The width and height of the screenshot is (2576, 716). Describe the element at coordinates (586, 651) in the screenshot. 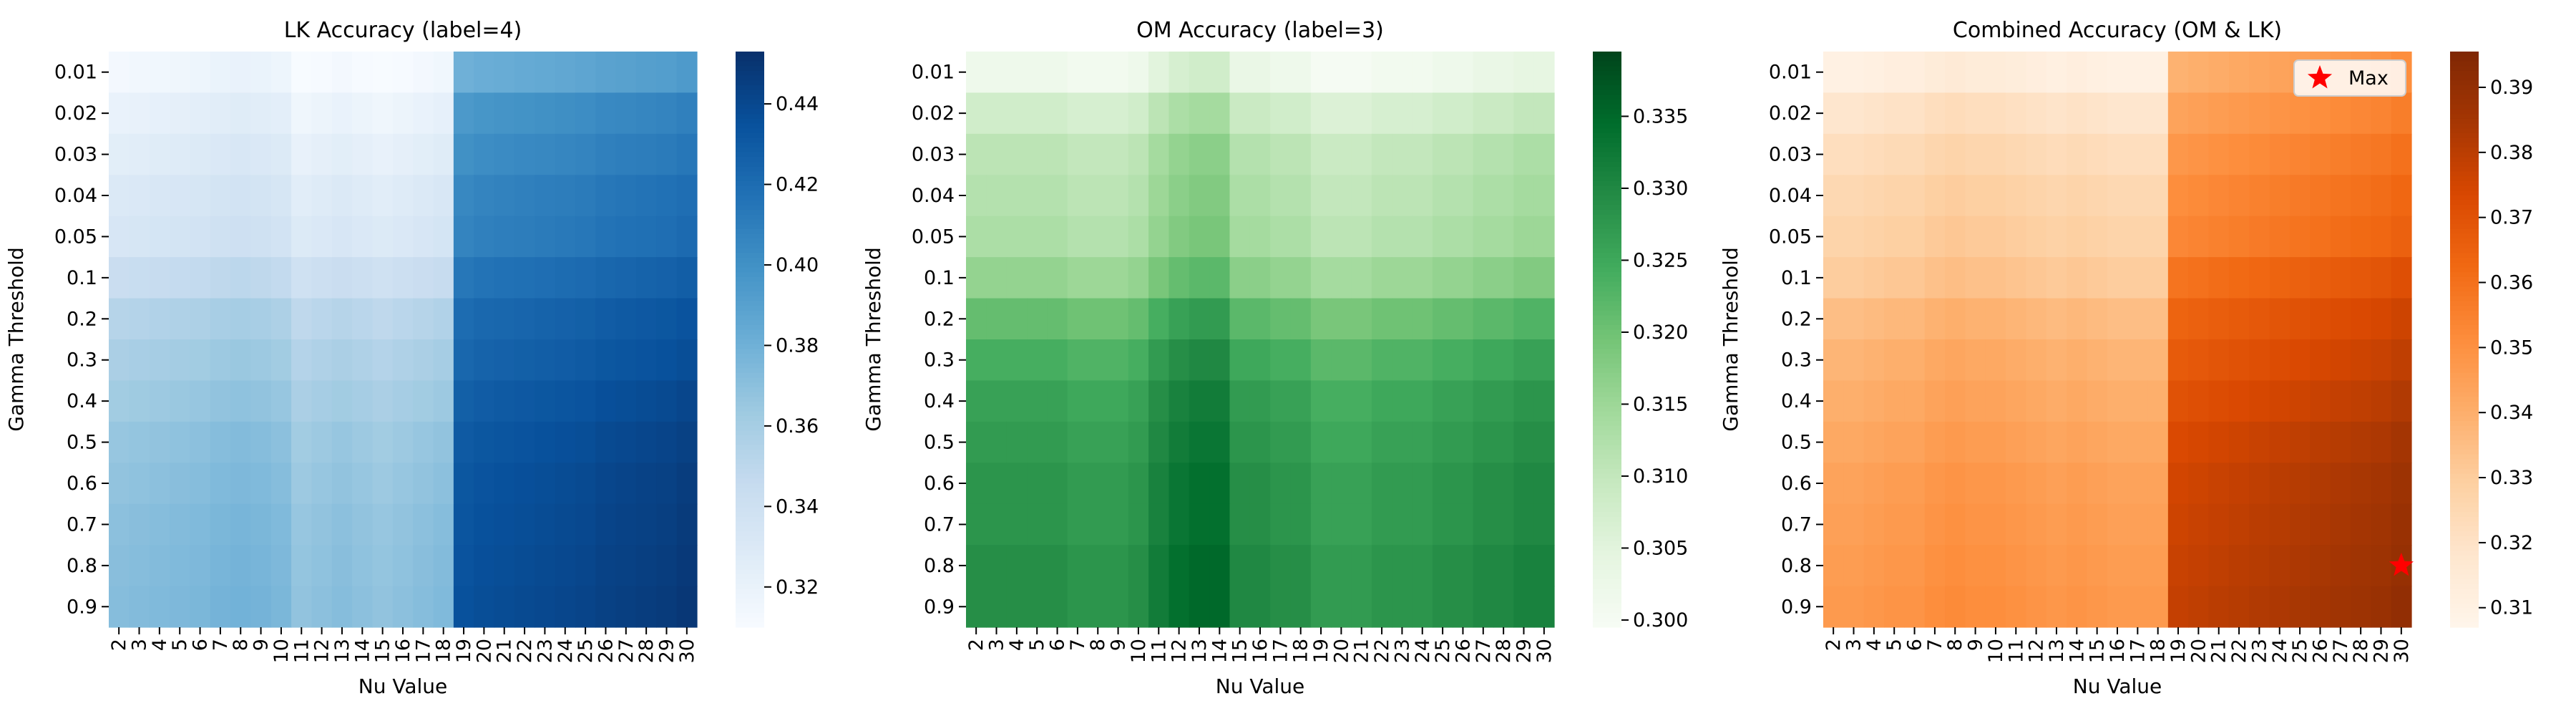

I see `x-tick-label: 25` at that location.